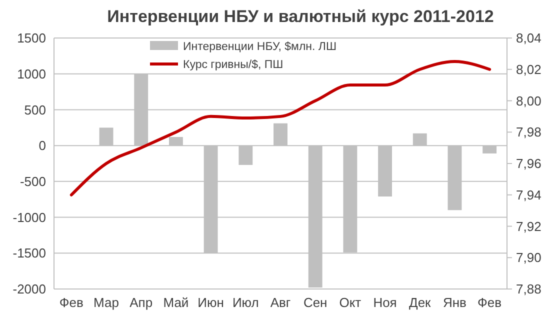  Describe the element at coordinates (454, 302) in the screenshot. I see `x-tick-label: Янв` at that location.